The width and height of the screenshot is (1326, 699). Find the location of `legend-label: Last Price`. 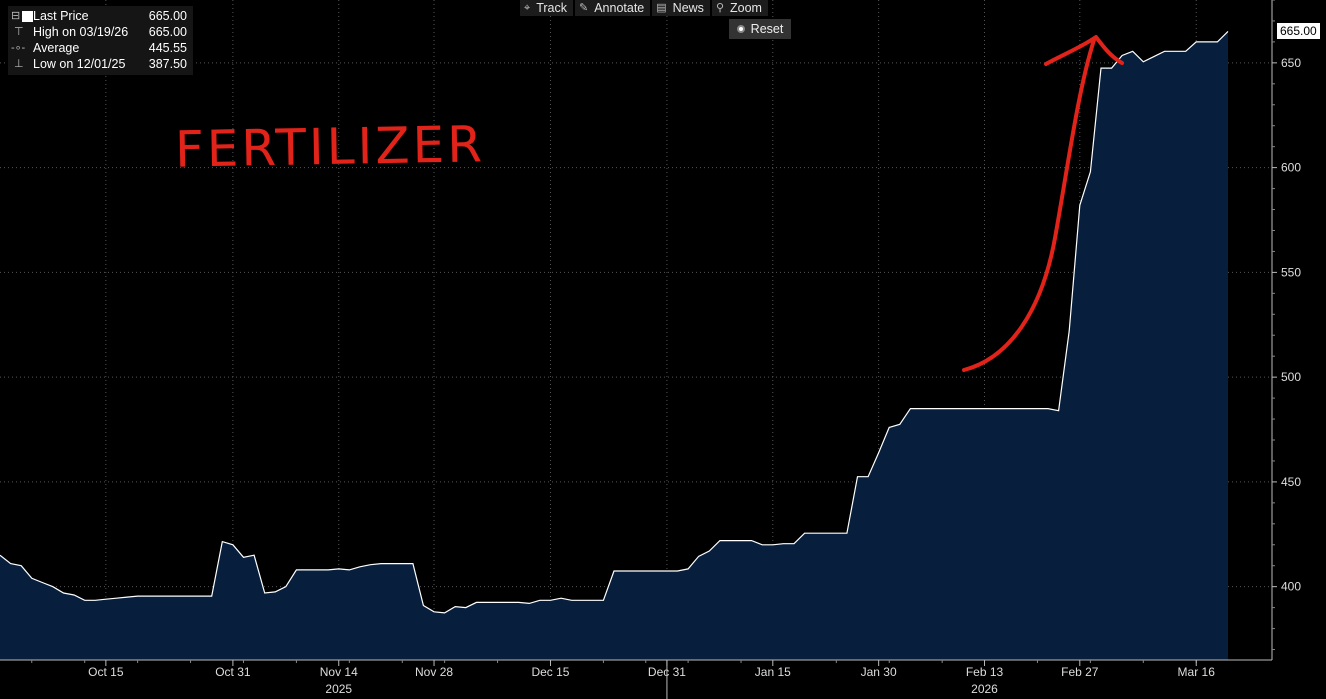

legend-label: Last Price is located at coordinates (61, 16).